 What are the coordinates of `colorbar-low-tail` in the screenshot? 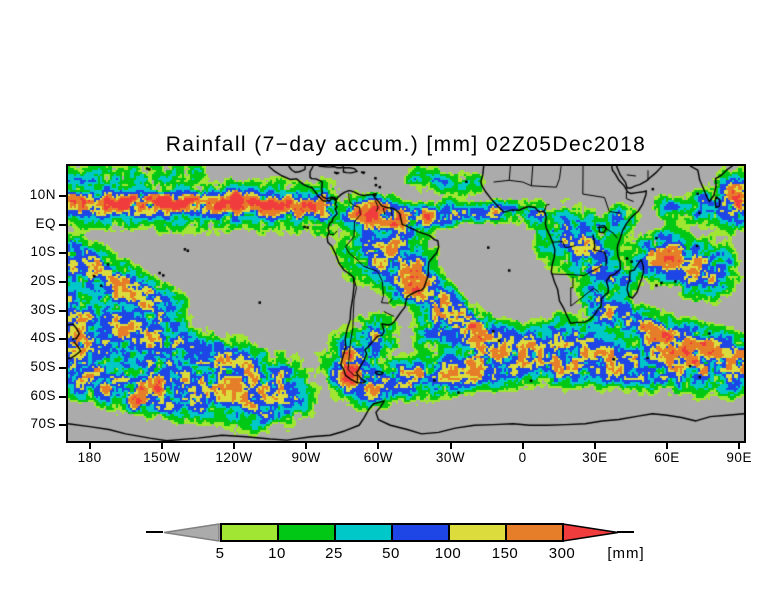 It's located at (154, 532).